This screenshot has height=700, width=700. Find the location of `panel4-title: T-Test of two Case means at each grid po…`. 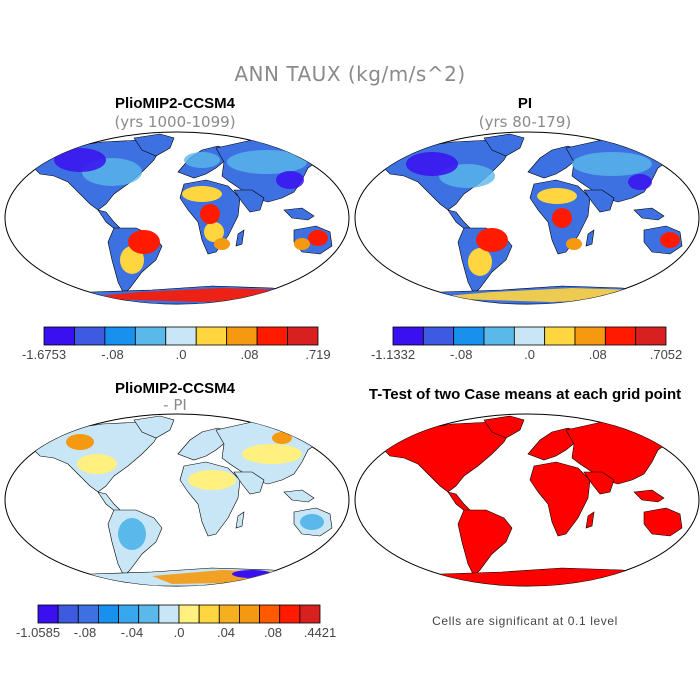

panel4-title: T-Test of two Case means at each grid po… is located at coordinates (525, 394).